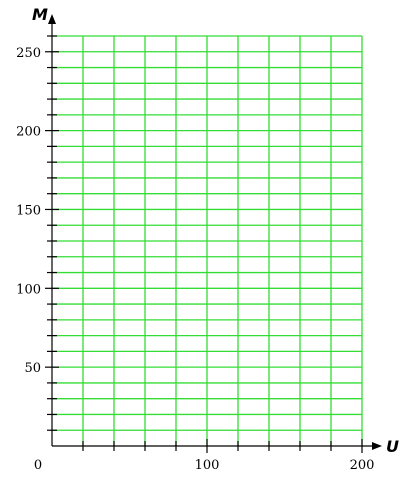 The height and width of the screenshot is (482, 410). I want to click on x-axis-arrow, so click(377, 446).